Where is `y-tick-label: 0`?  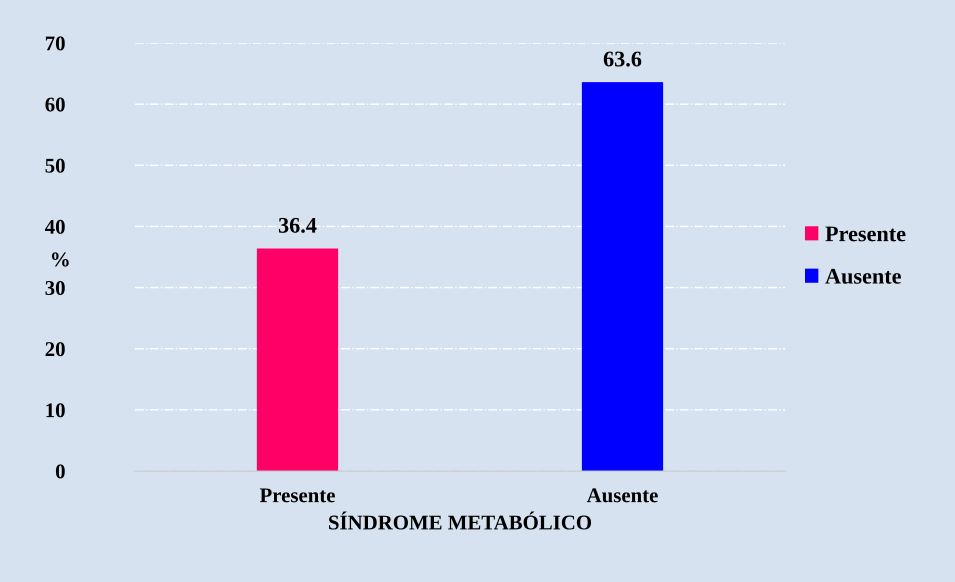
y-tick-label: 0 is located at coordinates (60, 471).